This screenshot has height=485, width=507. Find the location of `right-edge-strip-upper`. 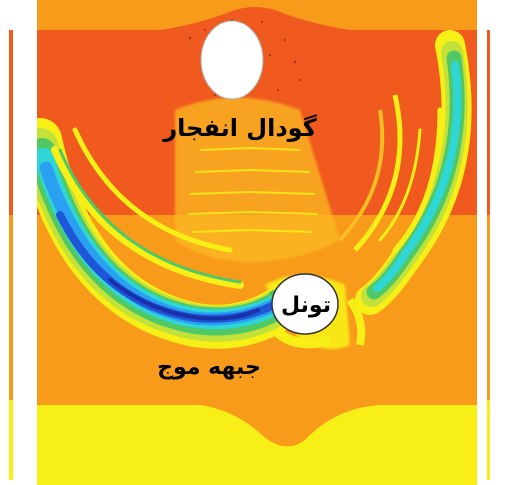

right-edge-strip-upper is located at coordinates (488, 122).